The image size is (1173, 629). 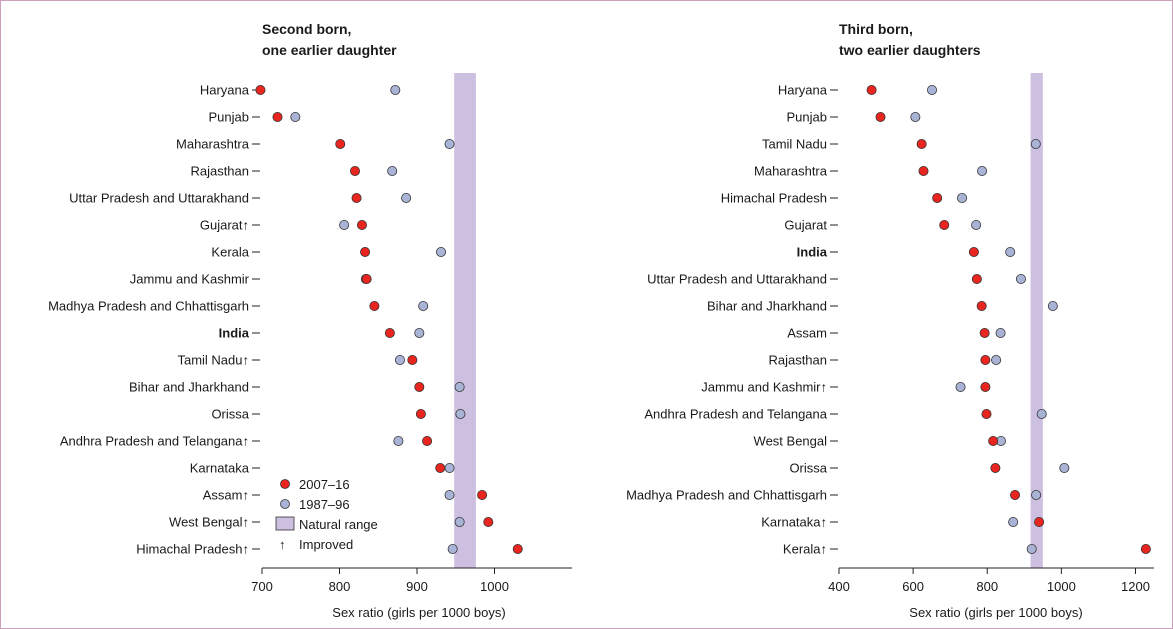 What do you see at coordinates (190, 279) in the screenshot?
I see `category-label: Jammu and Kashmir` at bounding box center [190, 279].